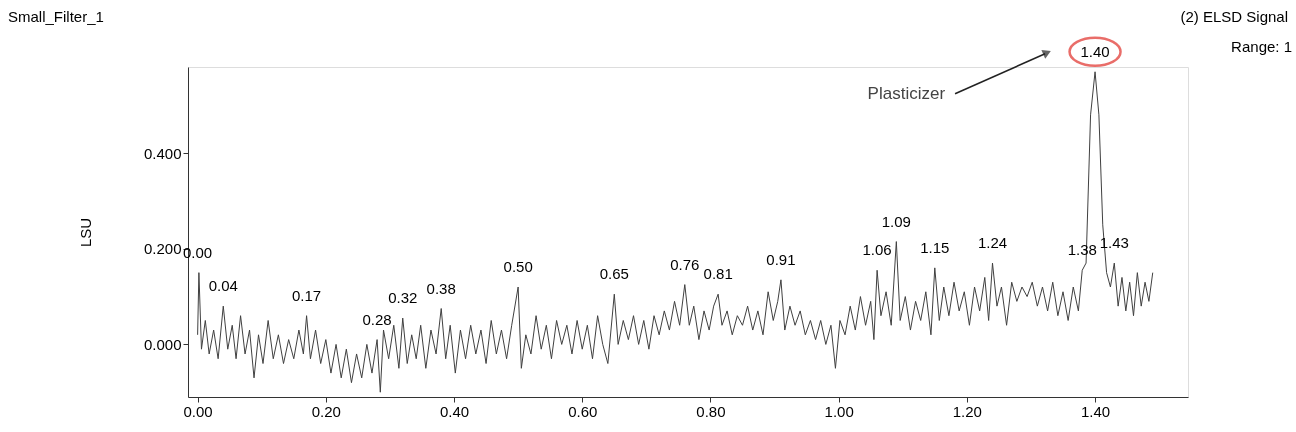 This screenshot has width=1296, height=432. I want to click on text: (2) ELSD Signal, so click(1234, 16).